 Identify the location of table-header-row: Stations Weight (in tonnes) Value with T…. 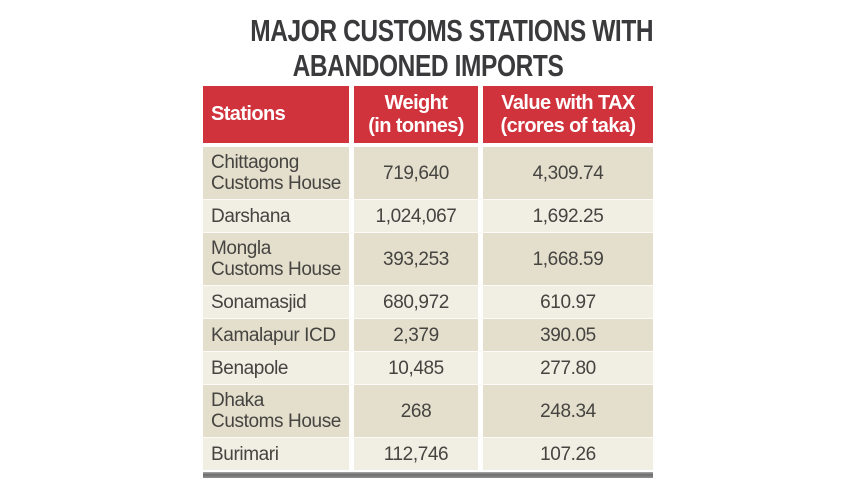
(428, 114).